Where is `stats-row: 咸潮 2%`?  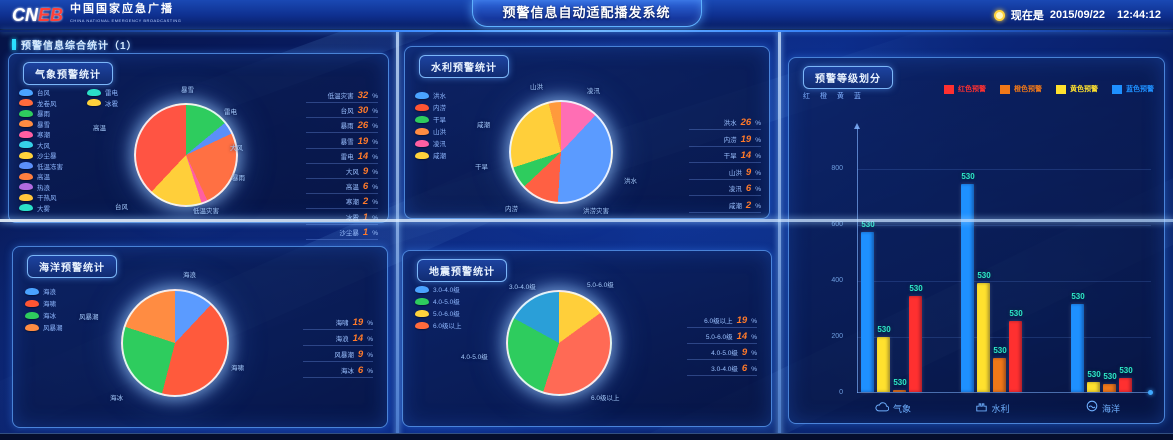 stats-row: 咸潮 2% is located at coordinates (725, 206).